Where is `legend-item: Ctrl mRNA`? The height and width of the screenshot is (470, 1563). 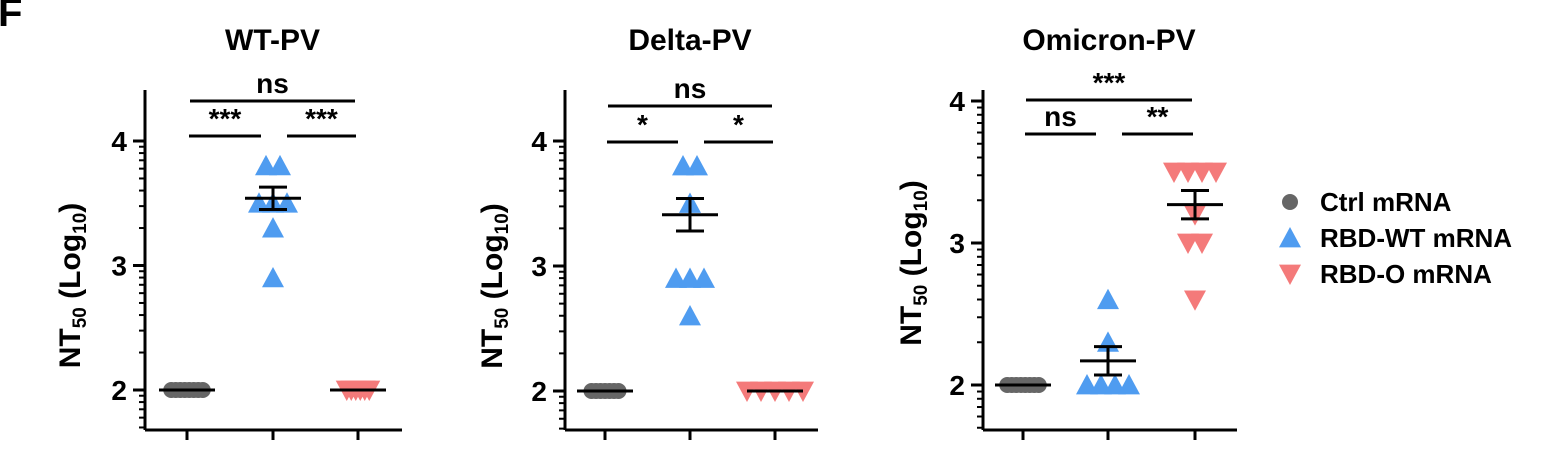
legend-item: Ctrl mRNA is located at coordinates (1367, 202).